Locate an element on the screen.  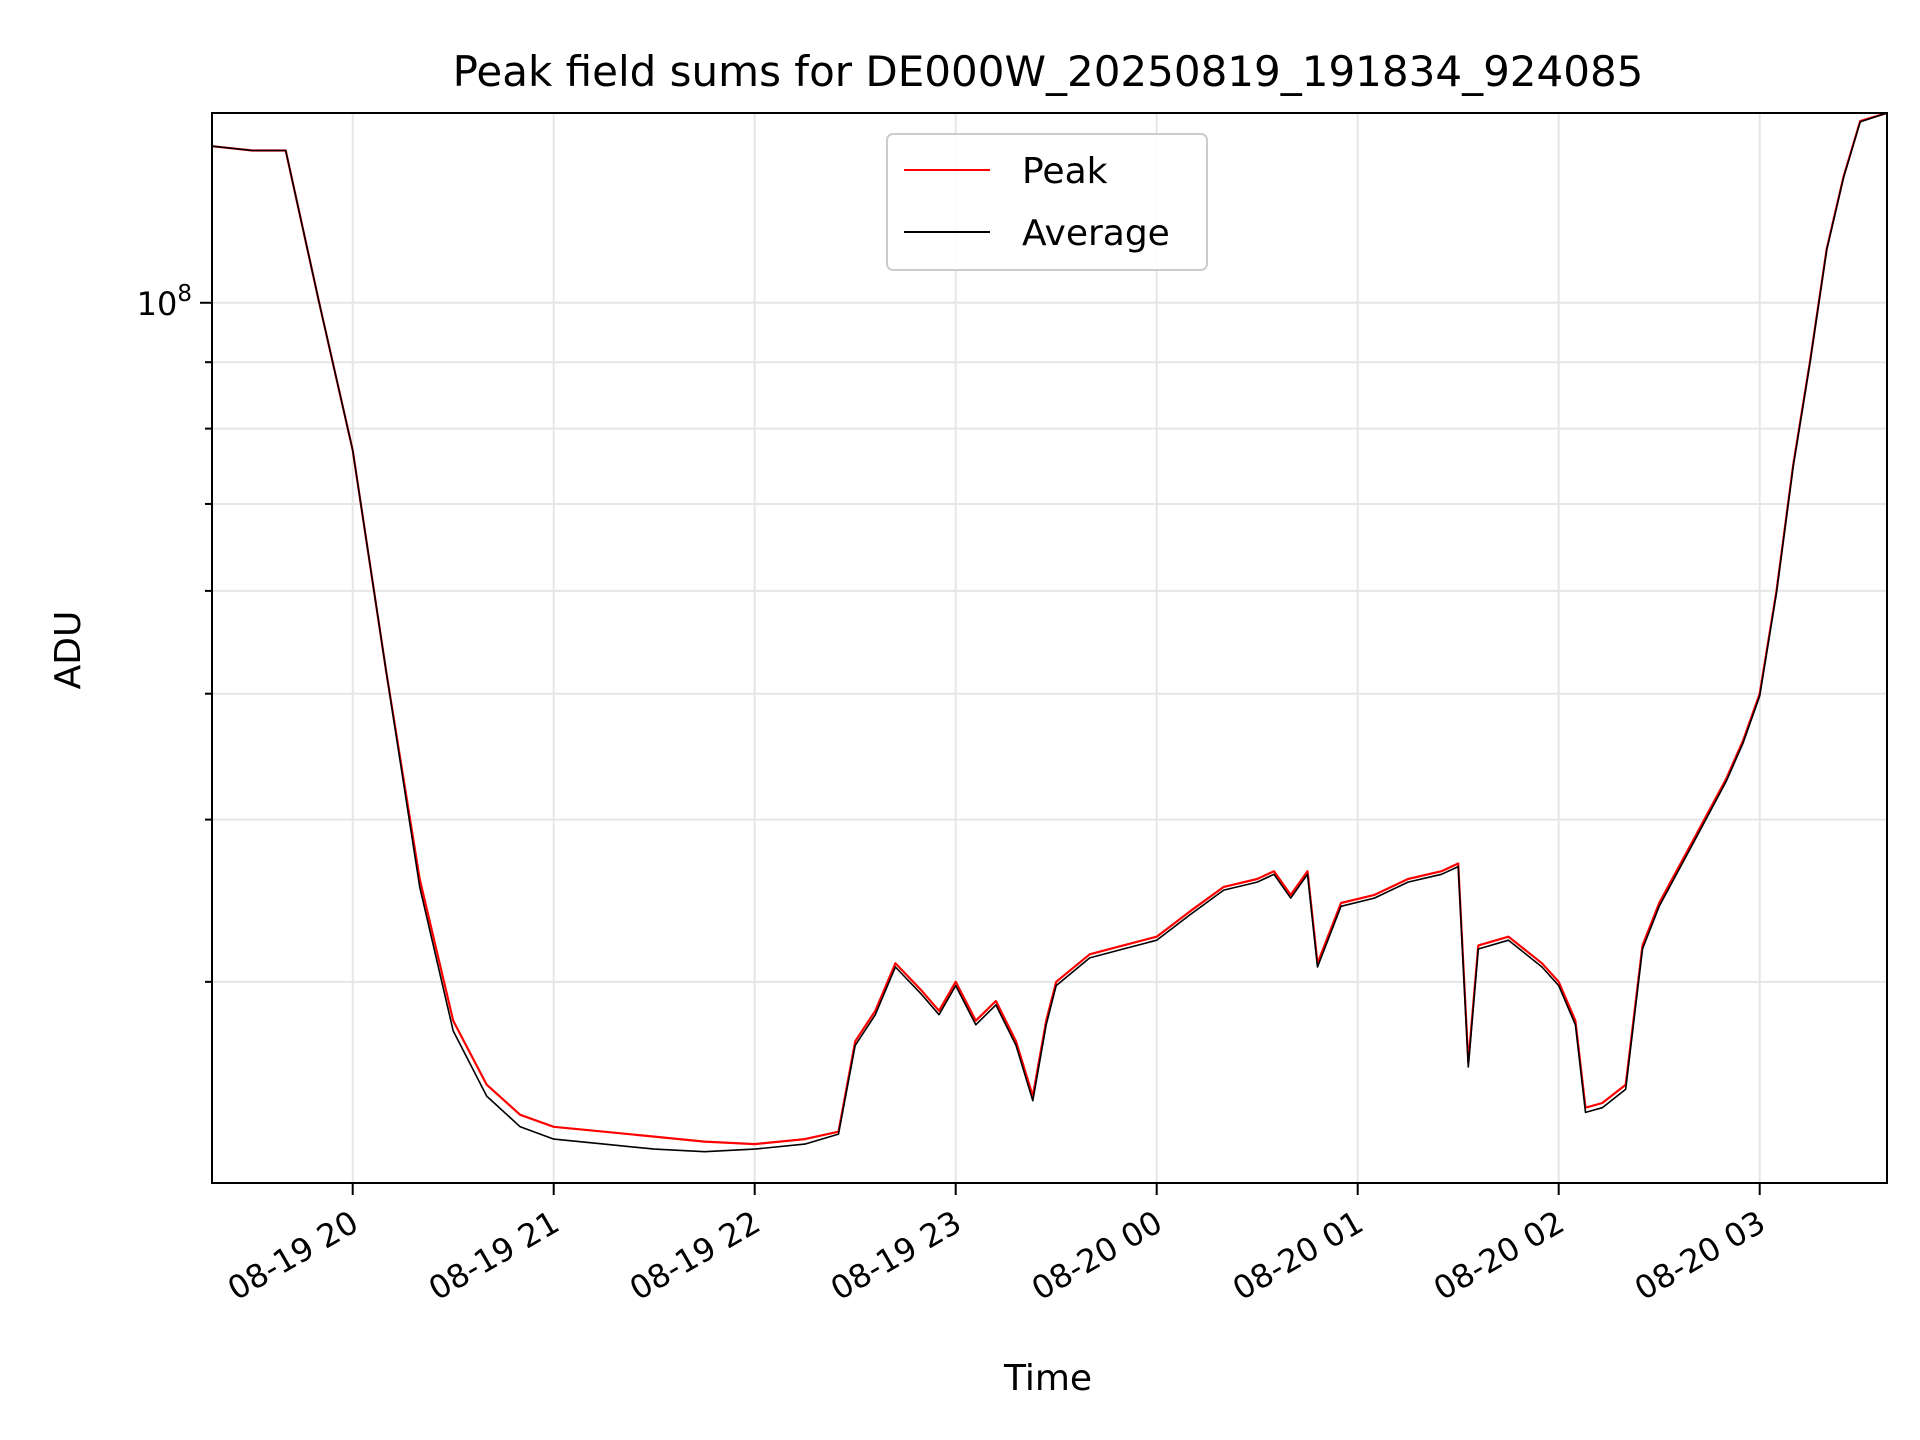
y-axis-label: ADU is located at coordinates (68, 650).